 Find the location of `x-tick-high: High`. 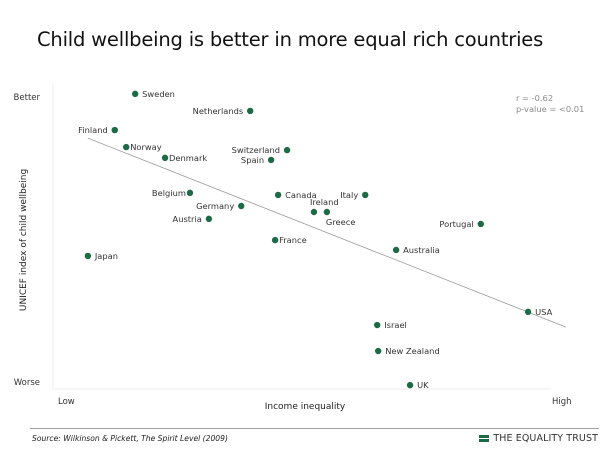

x-tick-high: High is located at coordinates (562, 402).